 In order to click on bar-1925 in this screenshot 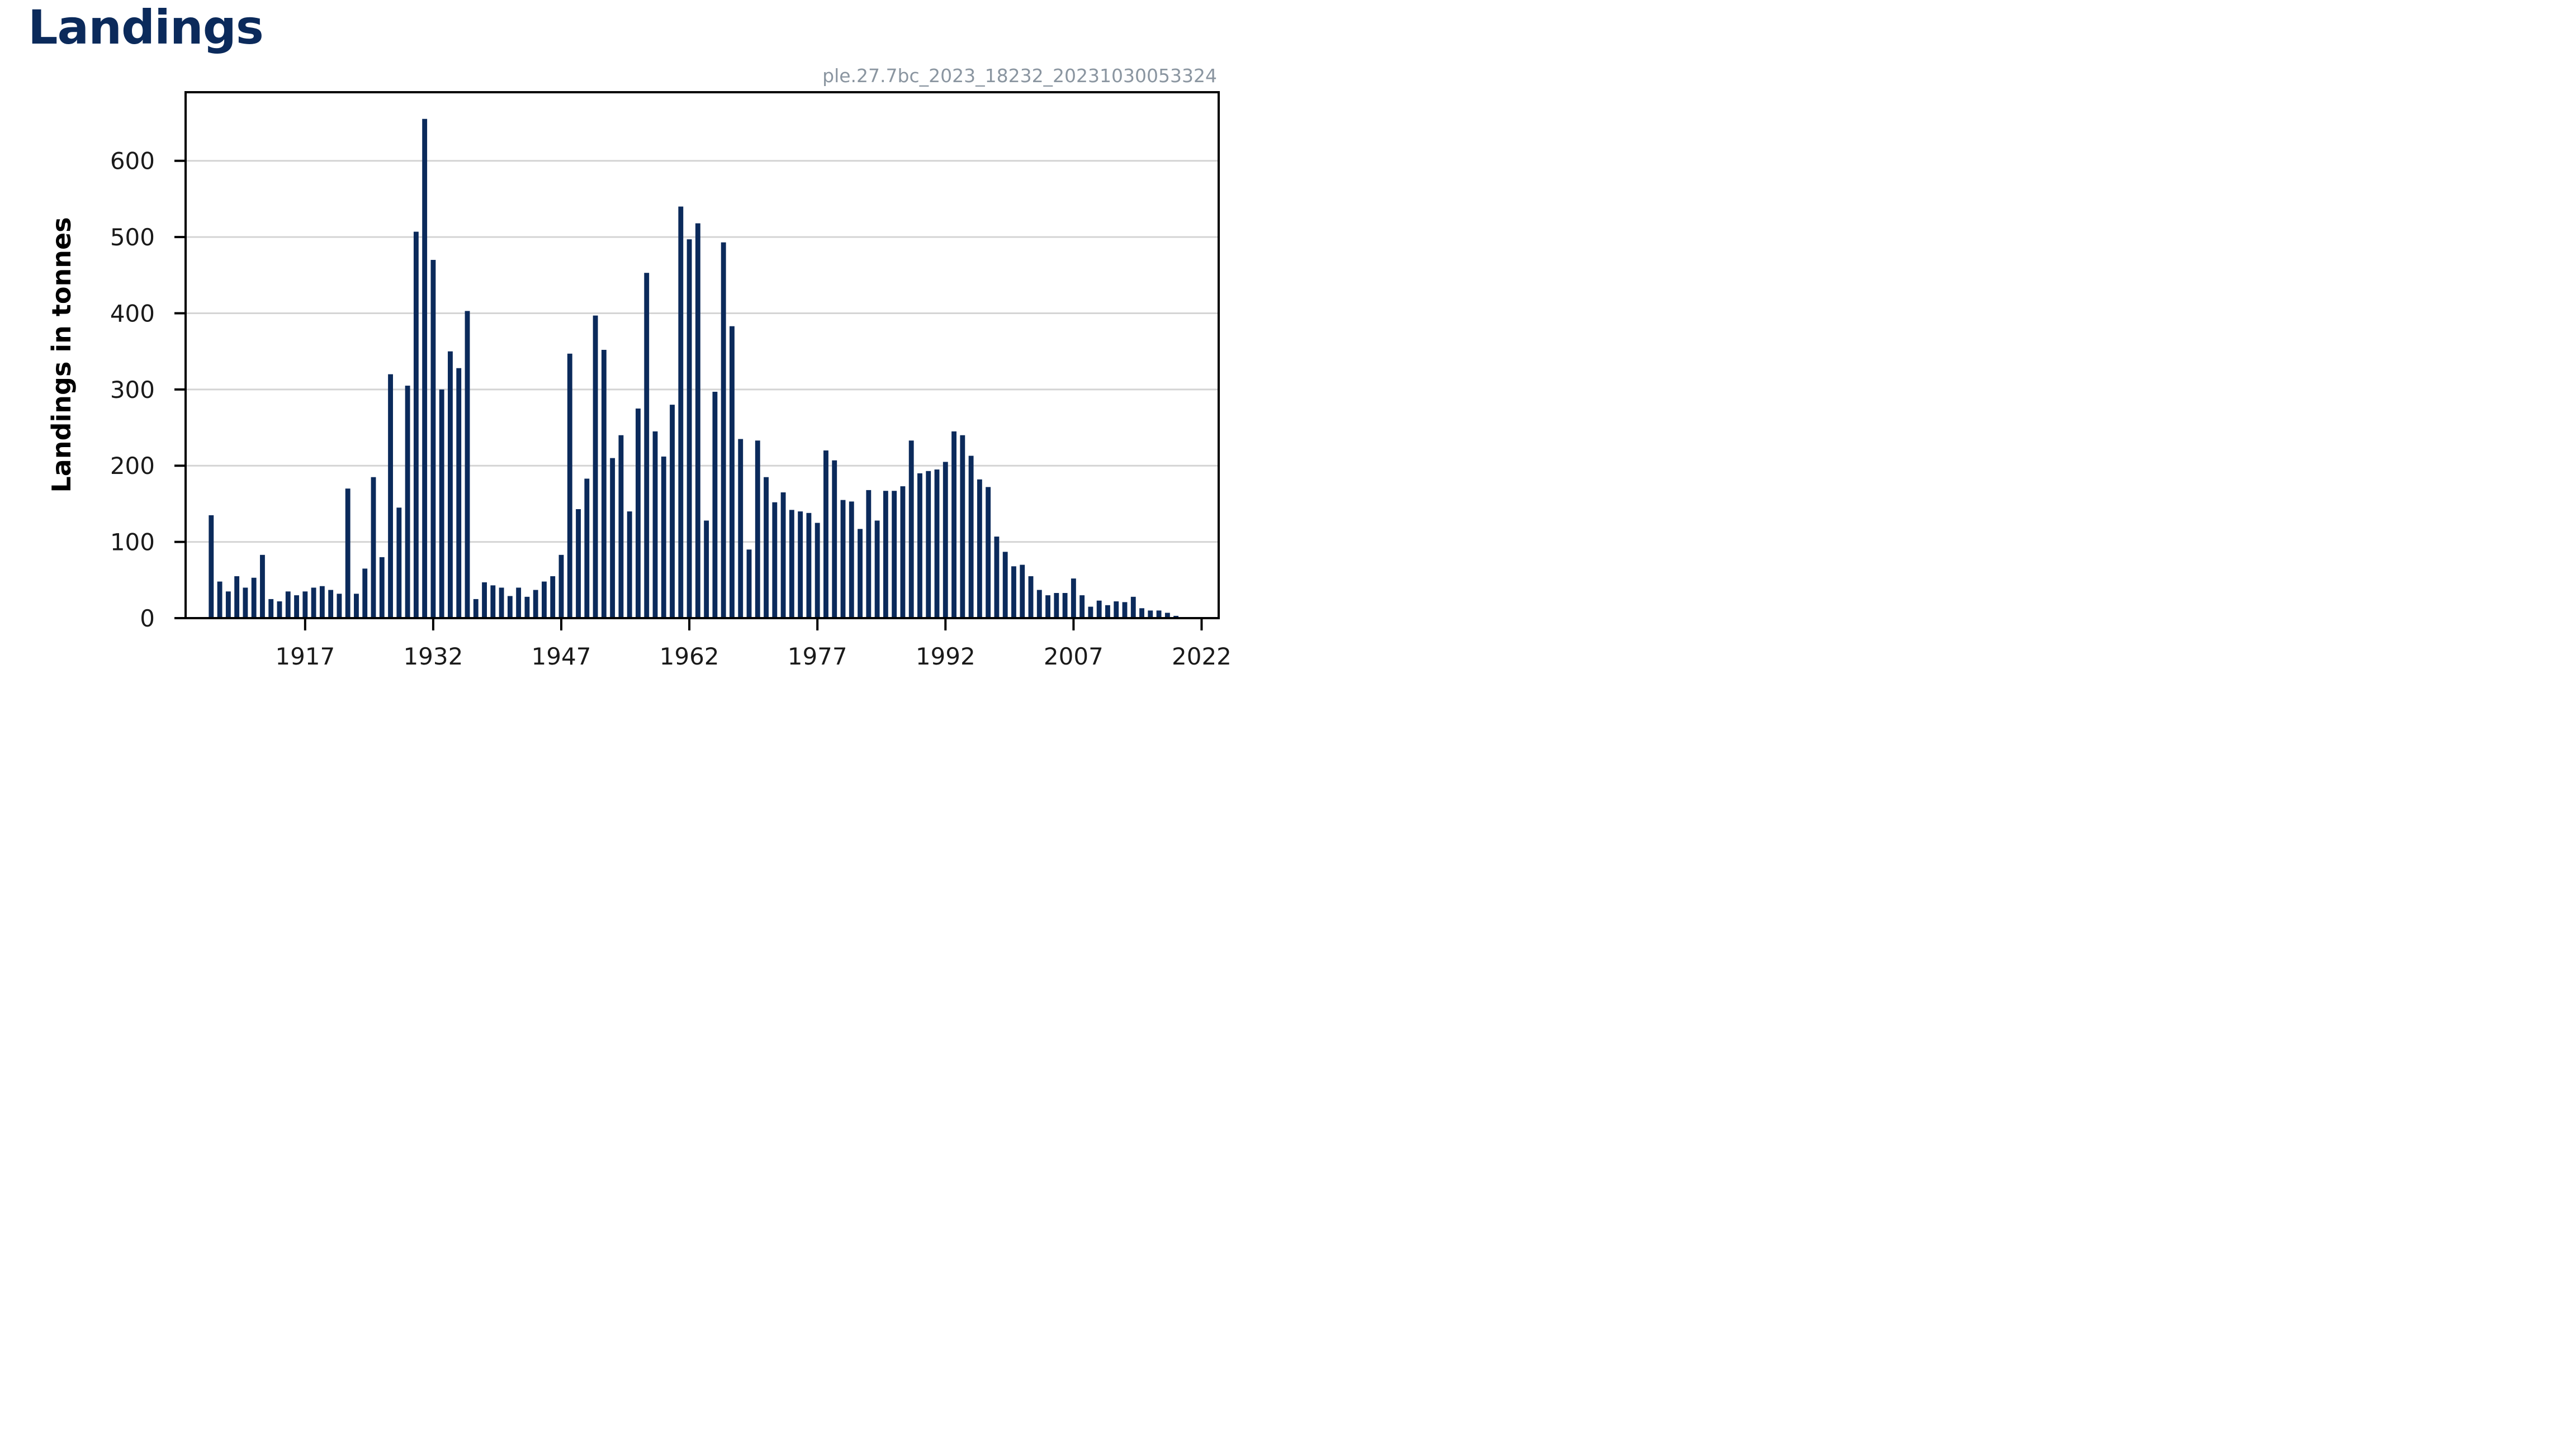, I will do `click(373, 548)`.